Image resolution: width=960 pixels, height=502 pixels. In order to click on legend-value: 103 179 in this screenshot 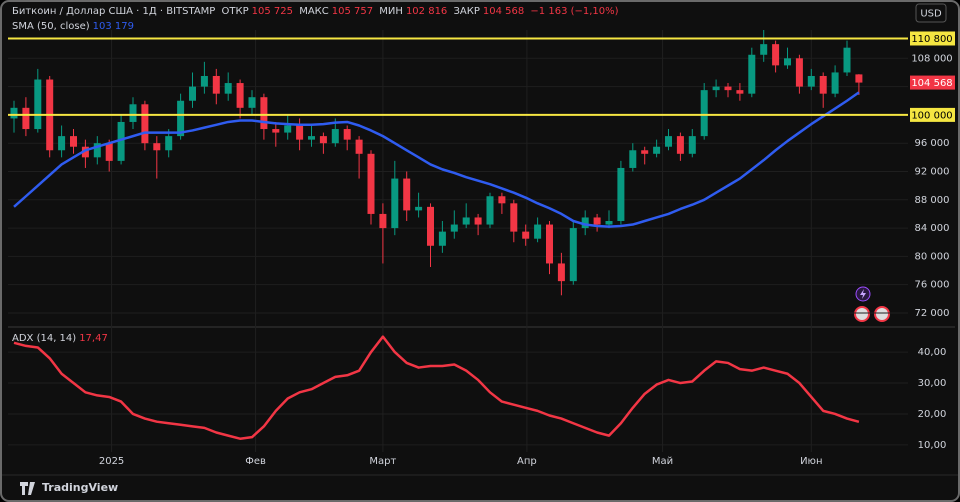, I will do `click(113, 26)`.